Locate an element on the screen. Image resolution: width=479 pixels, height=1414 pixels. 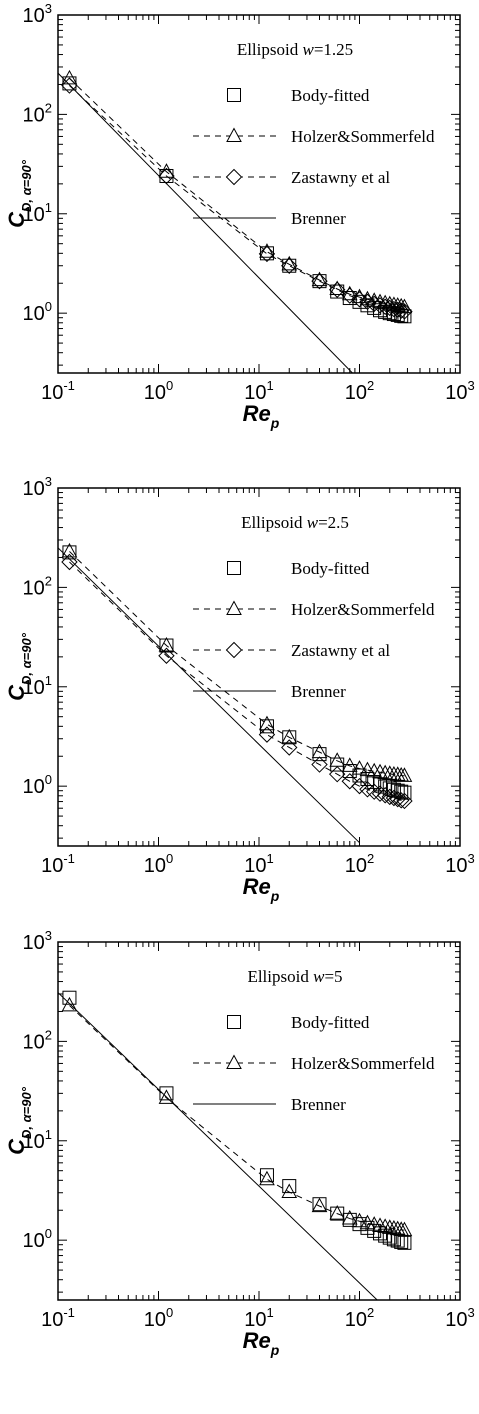
chart-title: Ellipsoid w=5 is located at coordinates (294, 976).